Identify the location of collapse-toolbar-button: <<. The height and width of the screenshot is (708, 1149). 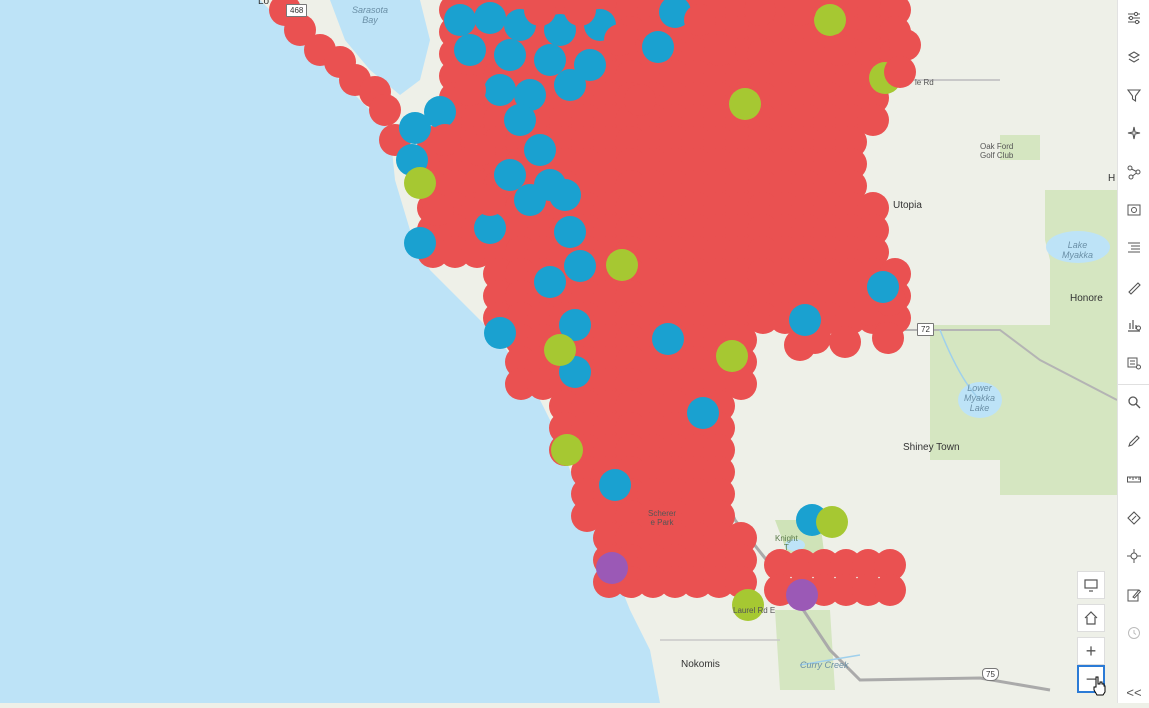
(1133, 692).